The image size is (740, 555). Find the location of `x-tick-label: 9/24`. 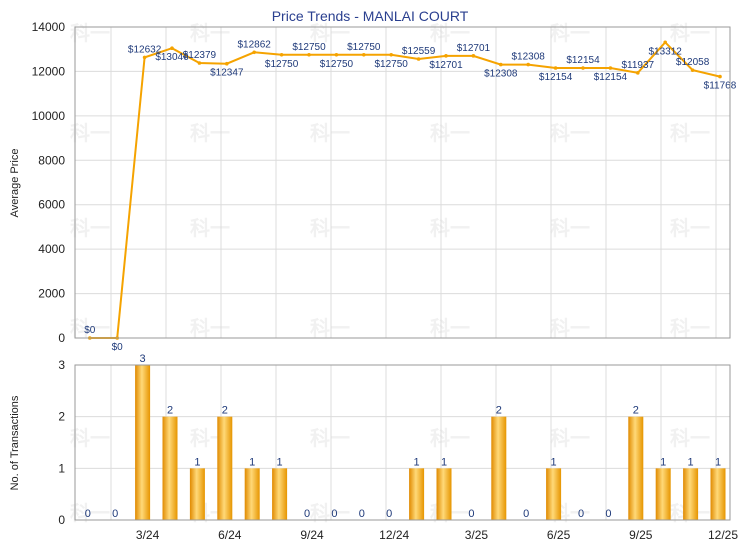

x-tick-label: 9/24 is located at coordinates (312, 535).